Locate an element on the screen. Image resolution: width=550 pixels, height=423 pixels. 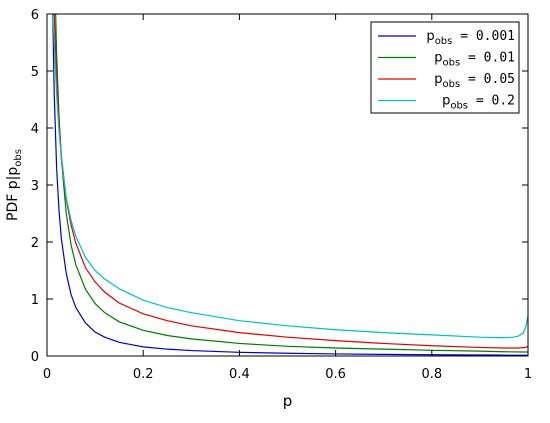
y-tick-label: 5 is located at coordinates (35, 72).